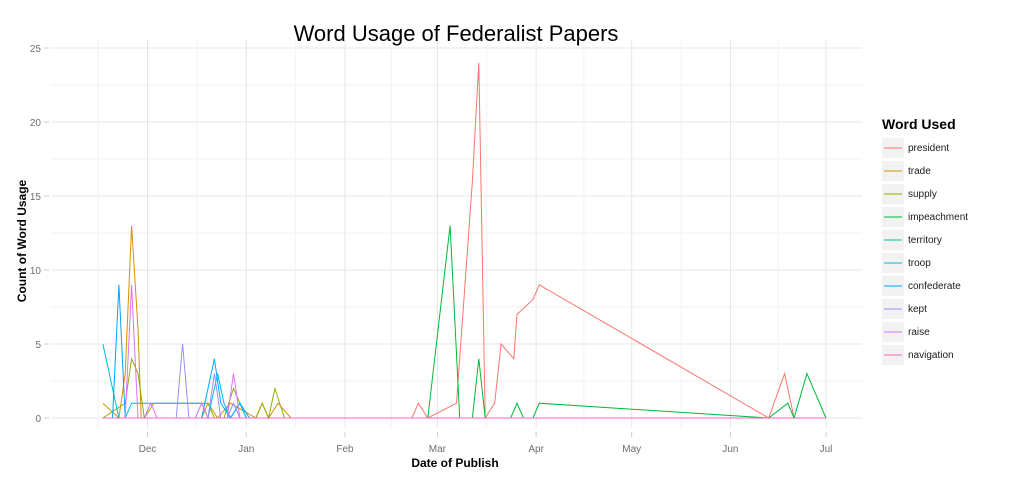 This screenshot has width=1009, height=481. Describe the element at coordinates (826, 449) in the screenshot. I see `x-tick-label: Jul` at that location.